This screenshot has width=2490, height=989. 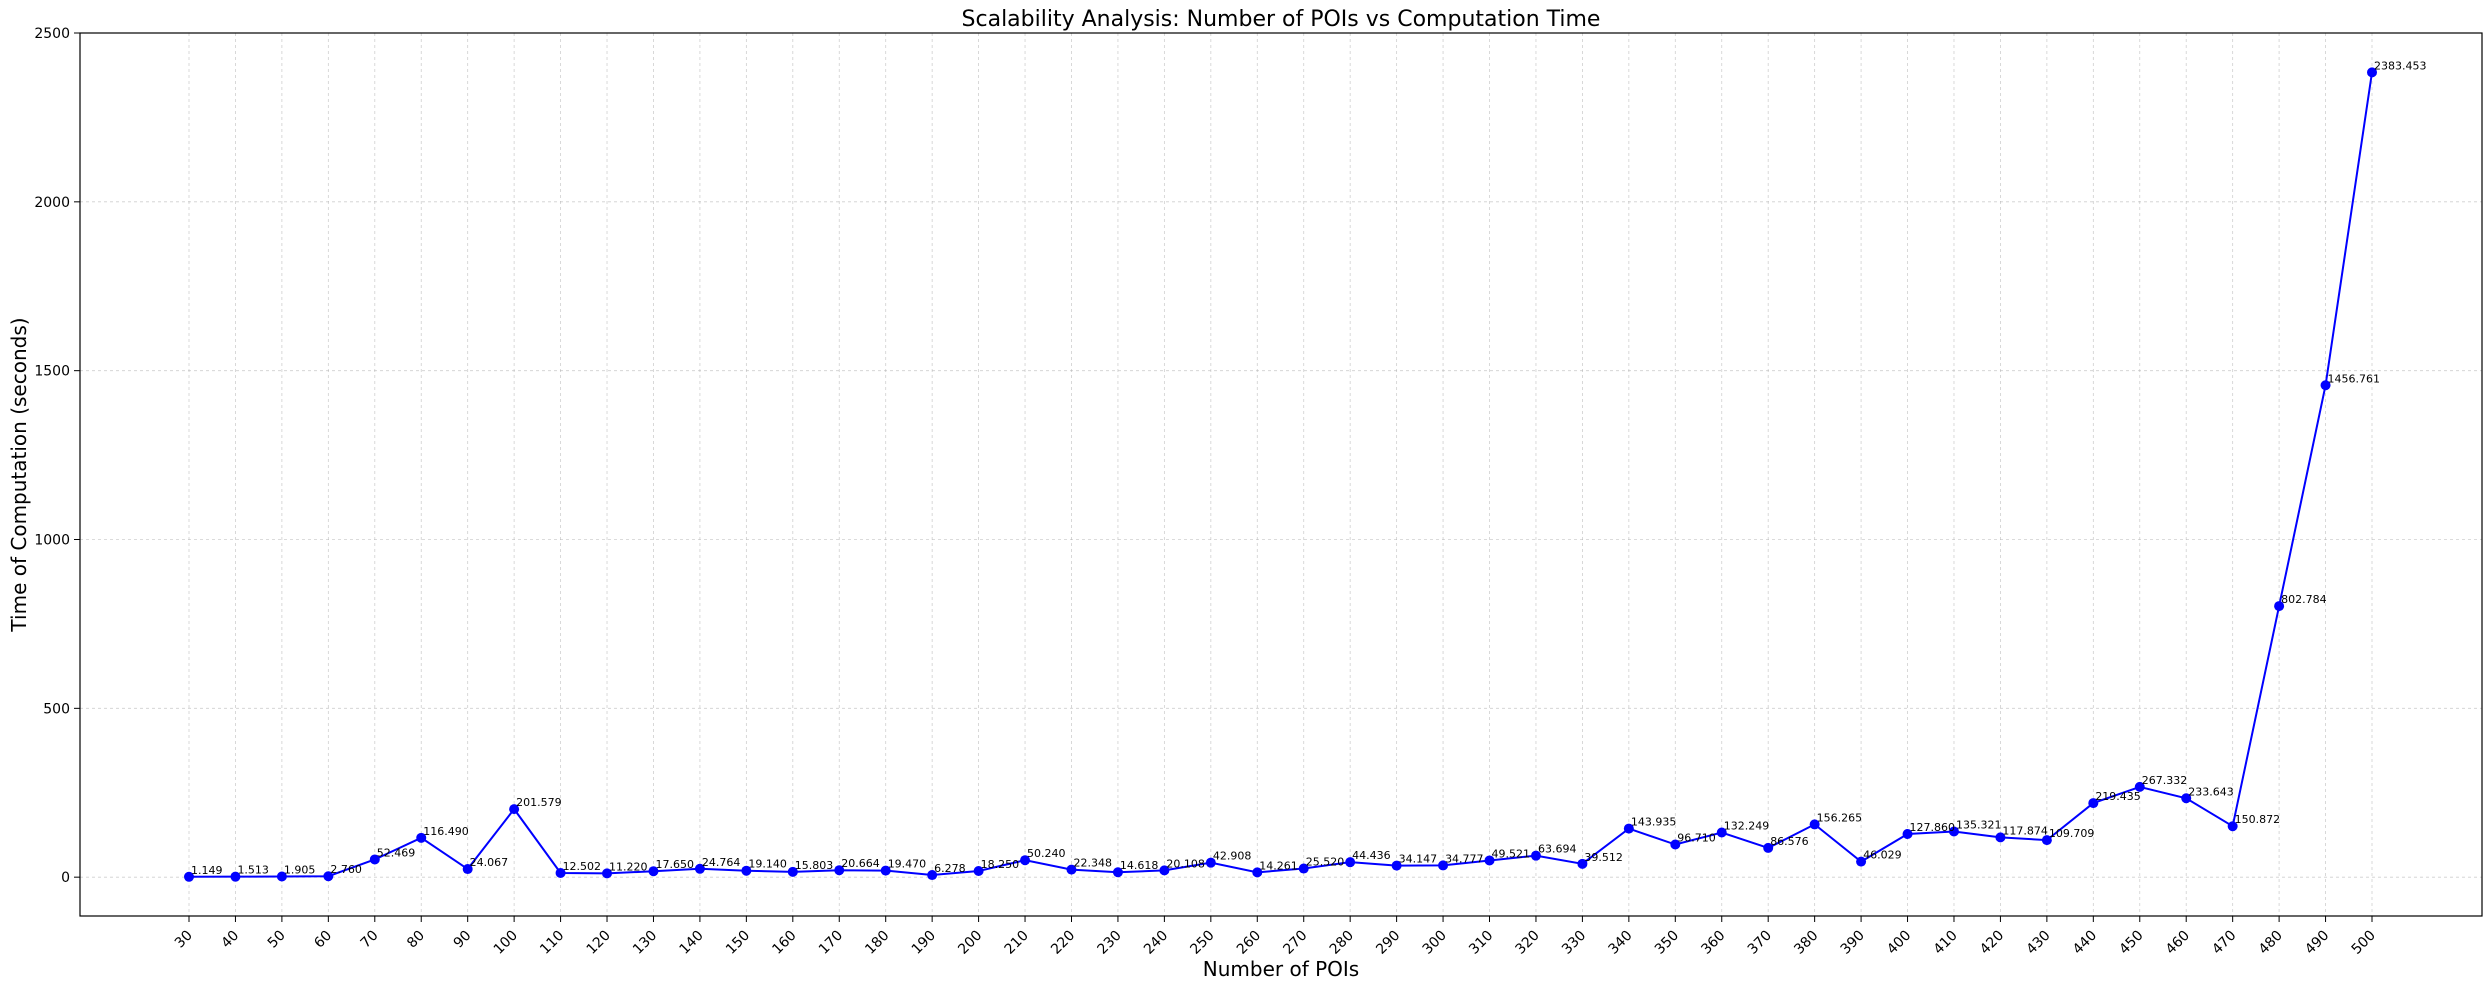 I want to click on data-label: 34.147, so click(x=1418, y=859).